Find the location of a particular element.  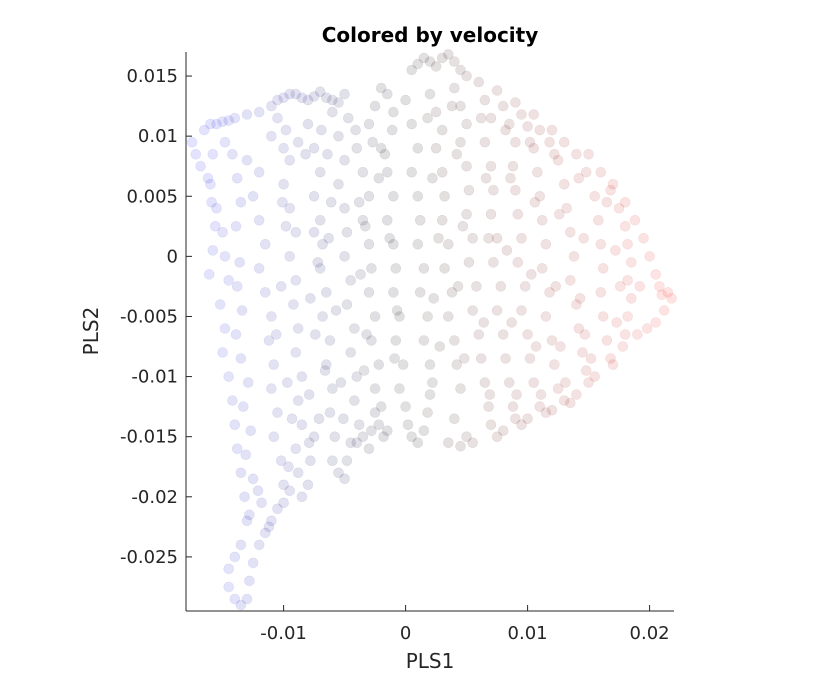

y-tick-label: 0.01 is located at coordinates (158, 136).